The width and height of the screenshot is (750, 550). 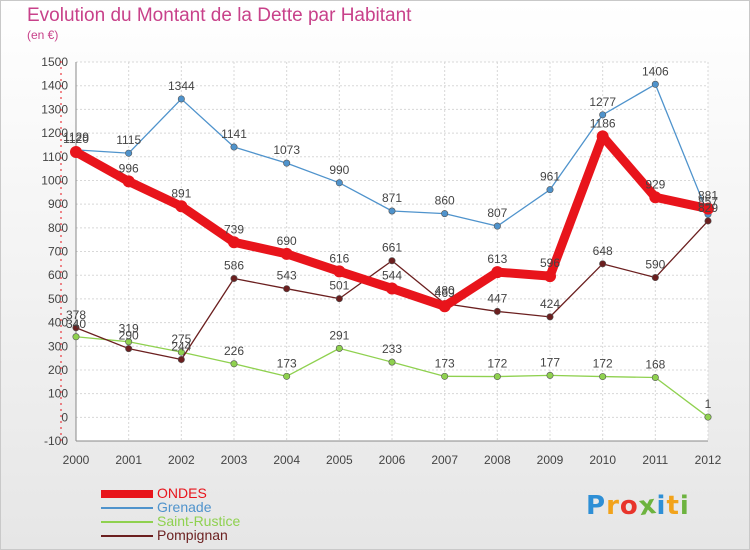 I want to click on data-label: 829, so click(x=708, y=208).